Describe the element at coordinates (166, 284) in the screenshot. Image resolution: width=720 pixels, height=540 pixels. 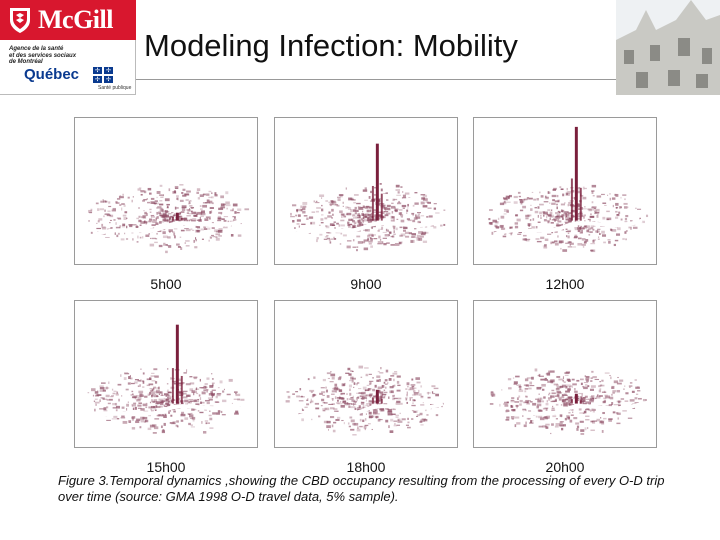
I see `time-label: 5h00` at that location.